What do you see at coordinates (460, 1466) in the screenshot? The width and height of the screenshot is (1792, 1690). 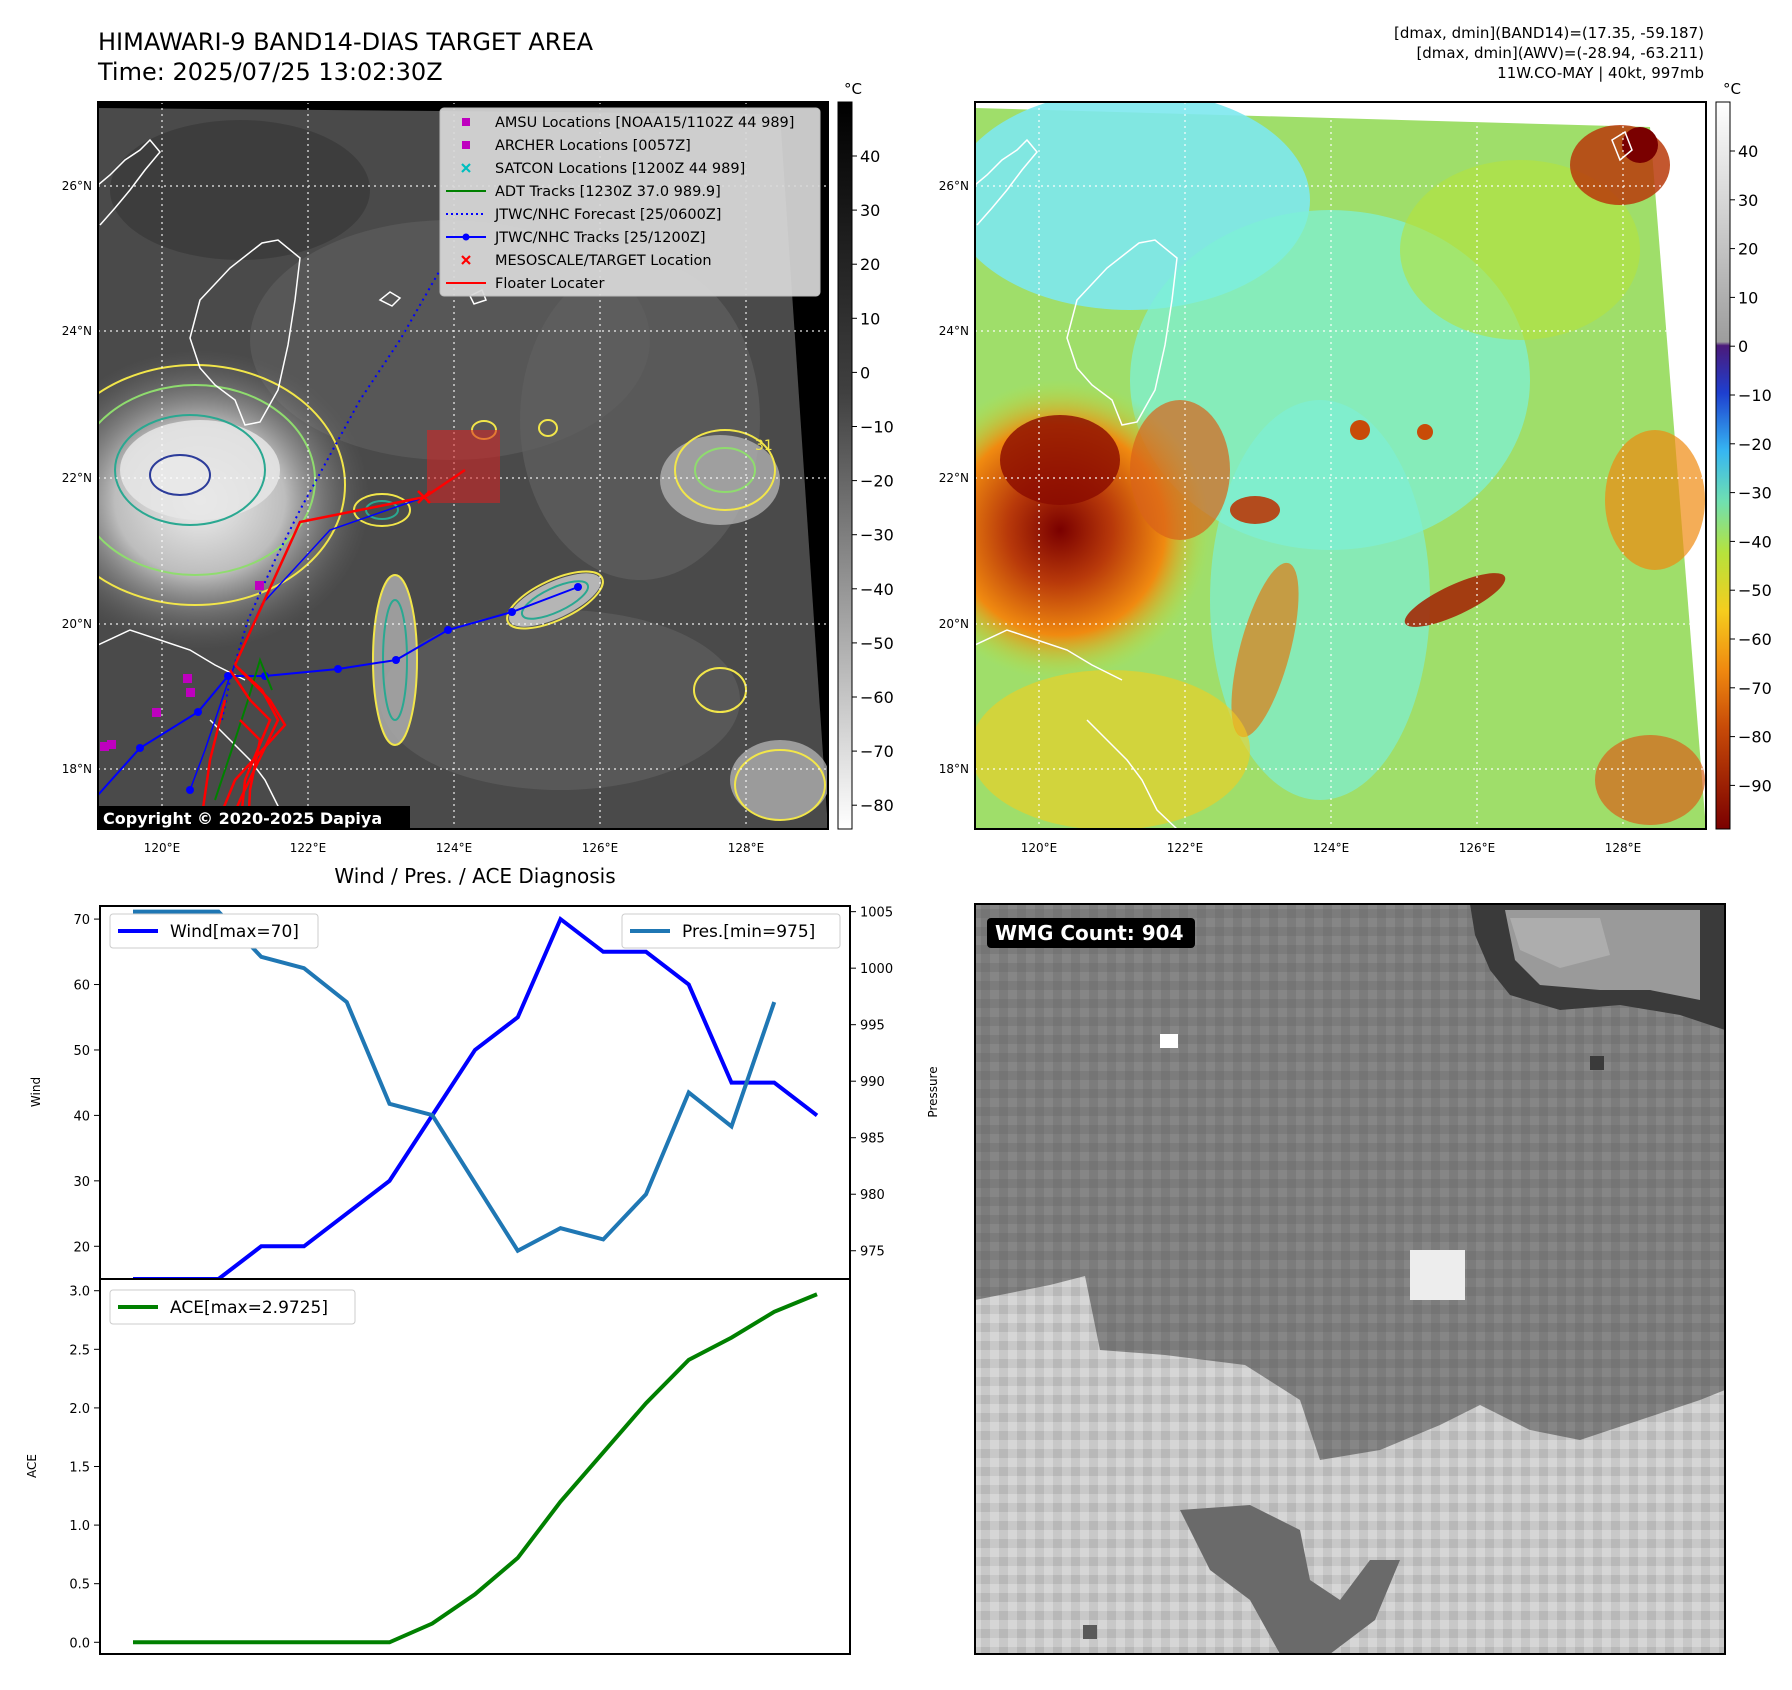 I see `ace-chart: 0.0 0.5 1.0 1.5 2.0 2.5 3.0 ACE[max=2.9725]` at bounding box center [460, 1466].